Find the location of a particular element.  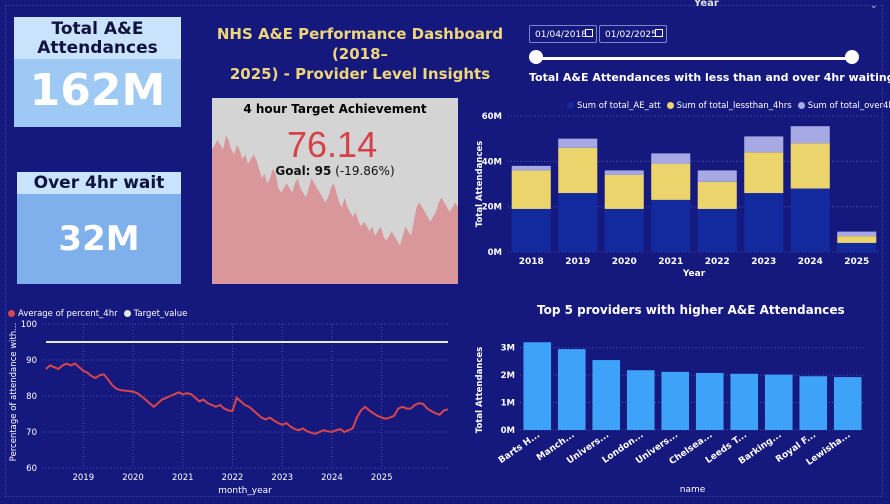

slicer-track is located at coordinates (694, 58).